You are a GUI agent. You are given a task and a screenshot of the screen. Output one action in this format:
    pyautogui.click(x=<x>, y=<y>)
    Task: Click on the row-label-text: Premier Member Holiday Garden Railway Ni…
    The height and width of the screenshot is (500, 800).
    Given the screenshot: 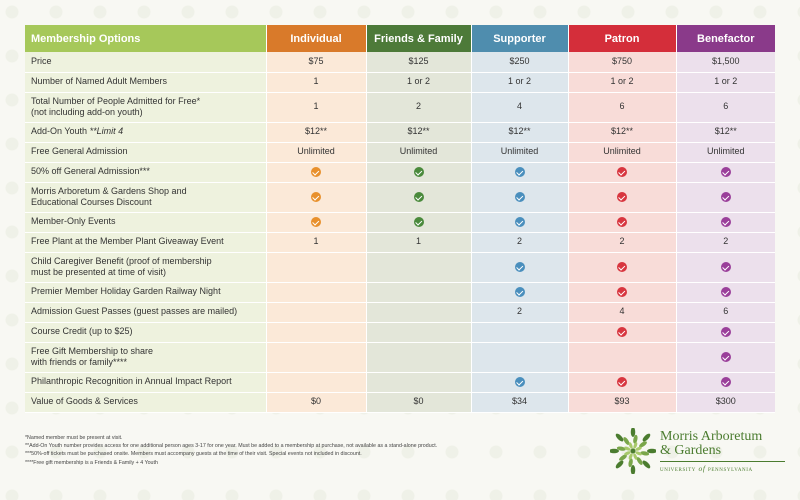 What is the action you would take?
    pyautogui.click(x=126, y=291)
    